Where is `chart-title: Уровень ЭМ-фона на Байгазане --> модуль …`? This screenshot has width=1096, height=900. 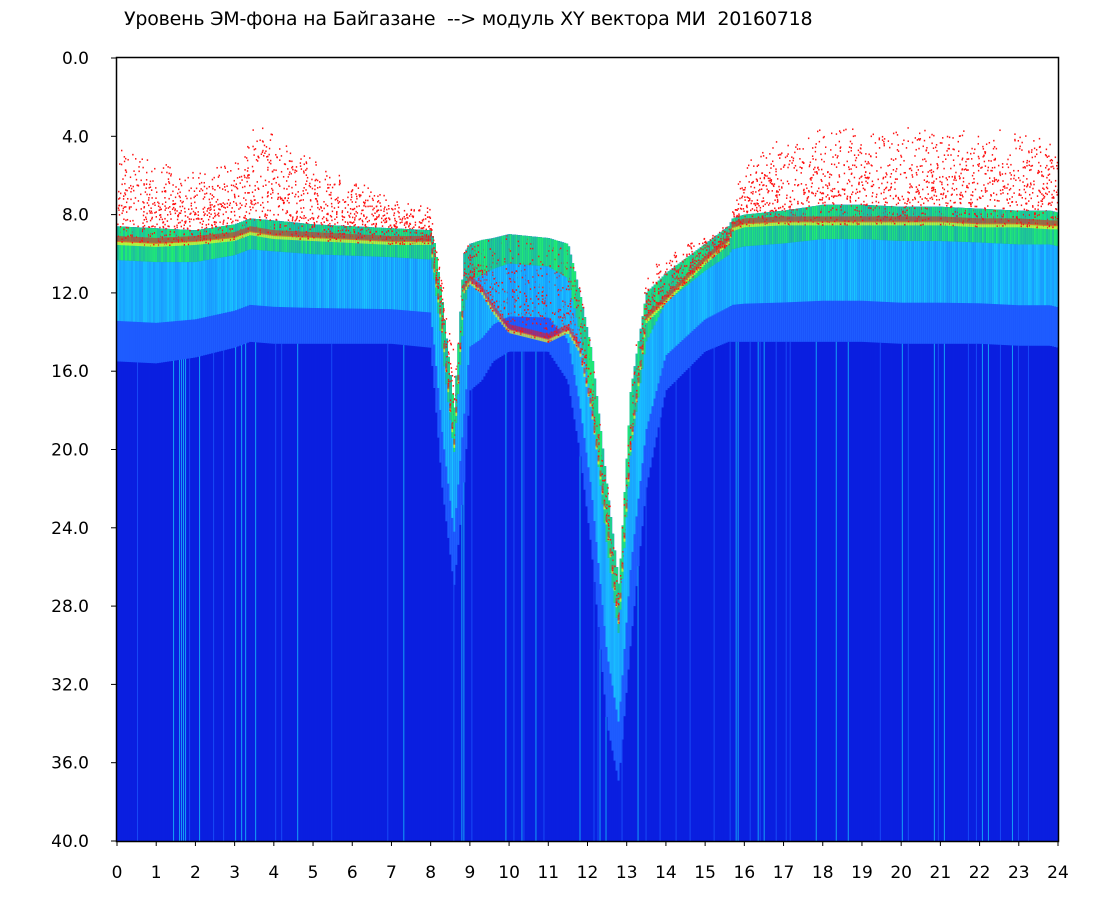 chart-title: Уровень ЭМ-фона на Байгазане --> модуль … is located at coordinates (468, 19).